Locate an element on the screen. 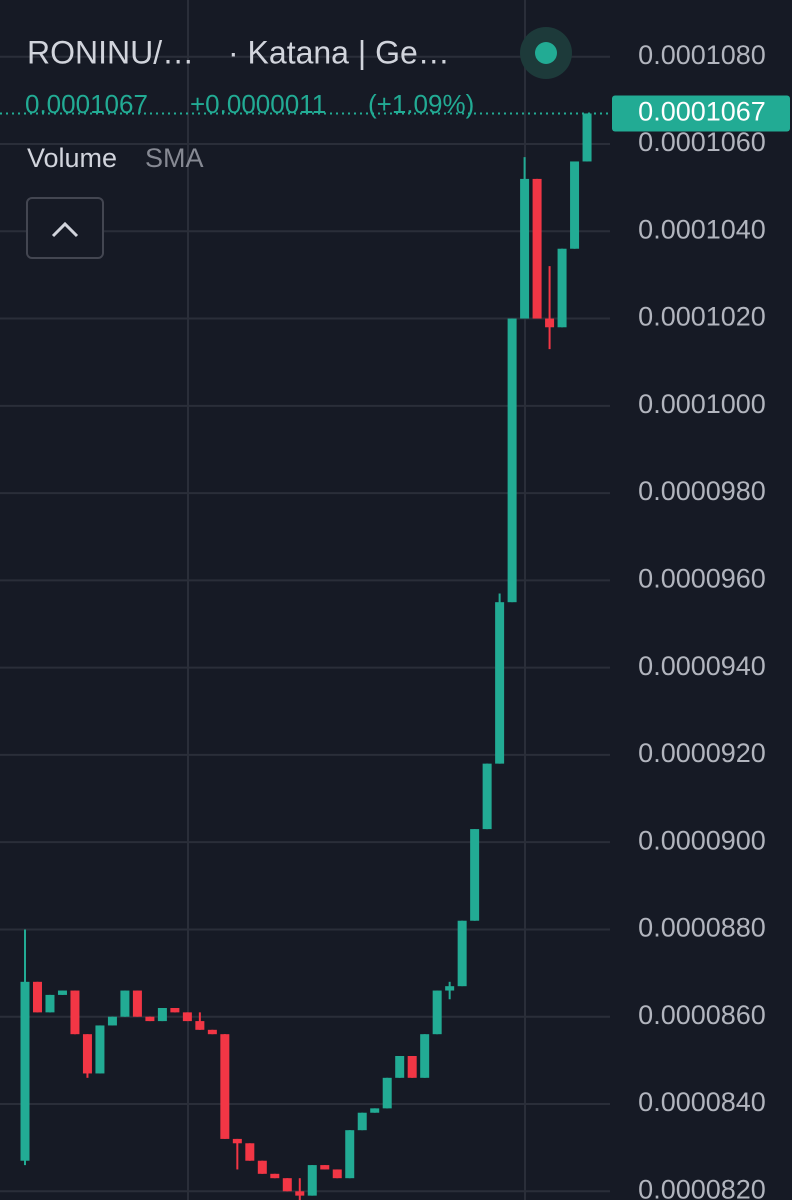 The image size is (792, 1200). last-price-label: 0.0001067 is located at coordinates (702, 112).